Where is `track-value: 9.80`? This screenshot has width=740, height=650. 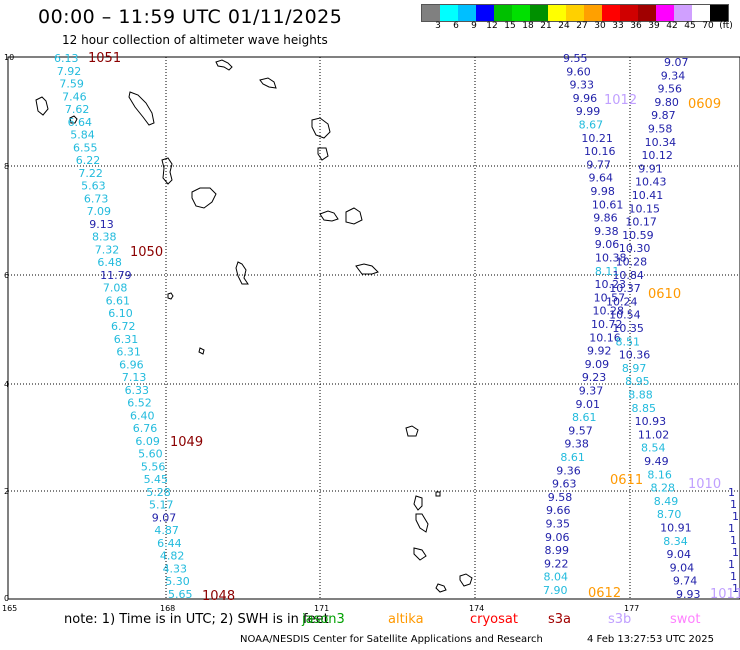 track-value: 9.80 is located at coordinates (666, 102).